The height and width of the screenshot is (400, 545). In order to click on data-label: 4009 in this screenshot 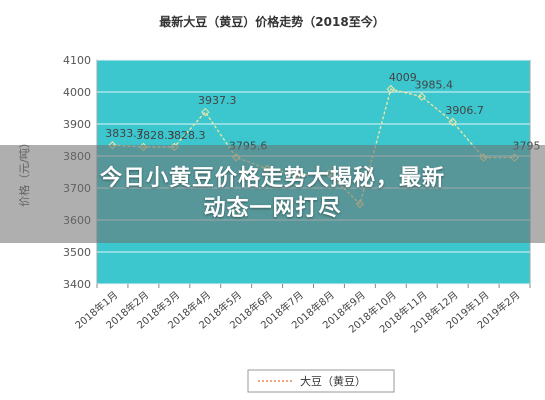, I will do `click(403, 77)`.